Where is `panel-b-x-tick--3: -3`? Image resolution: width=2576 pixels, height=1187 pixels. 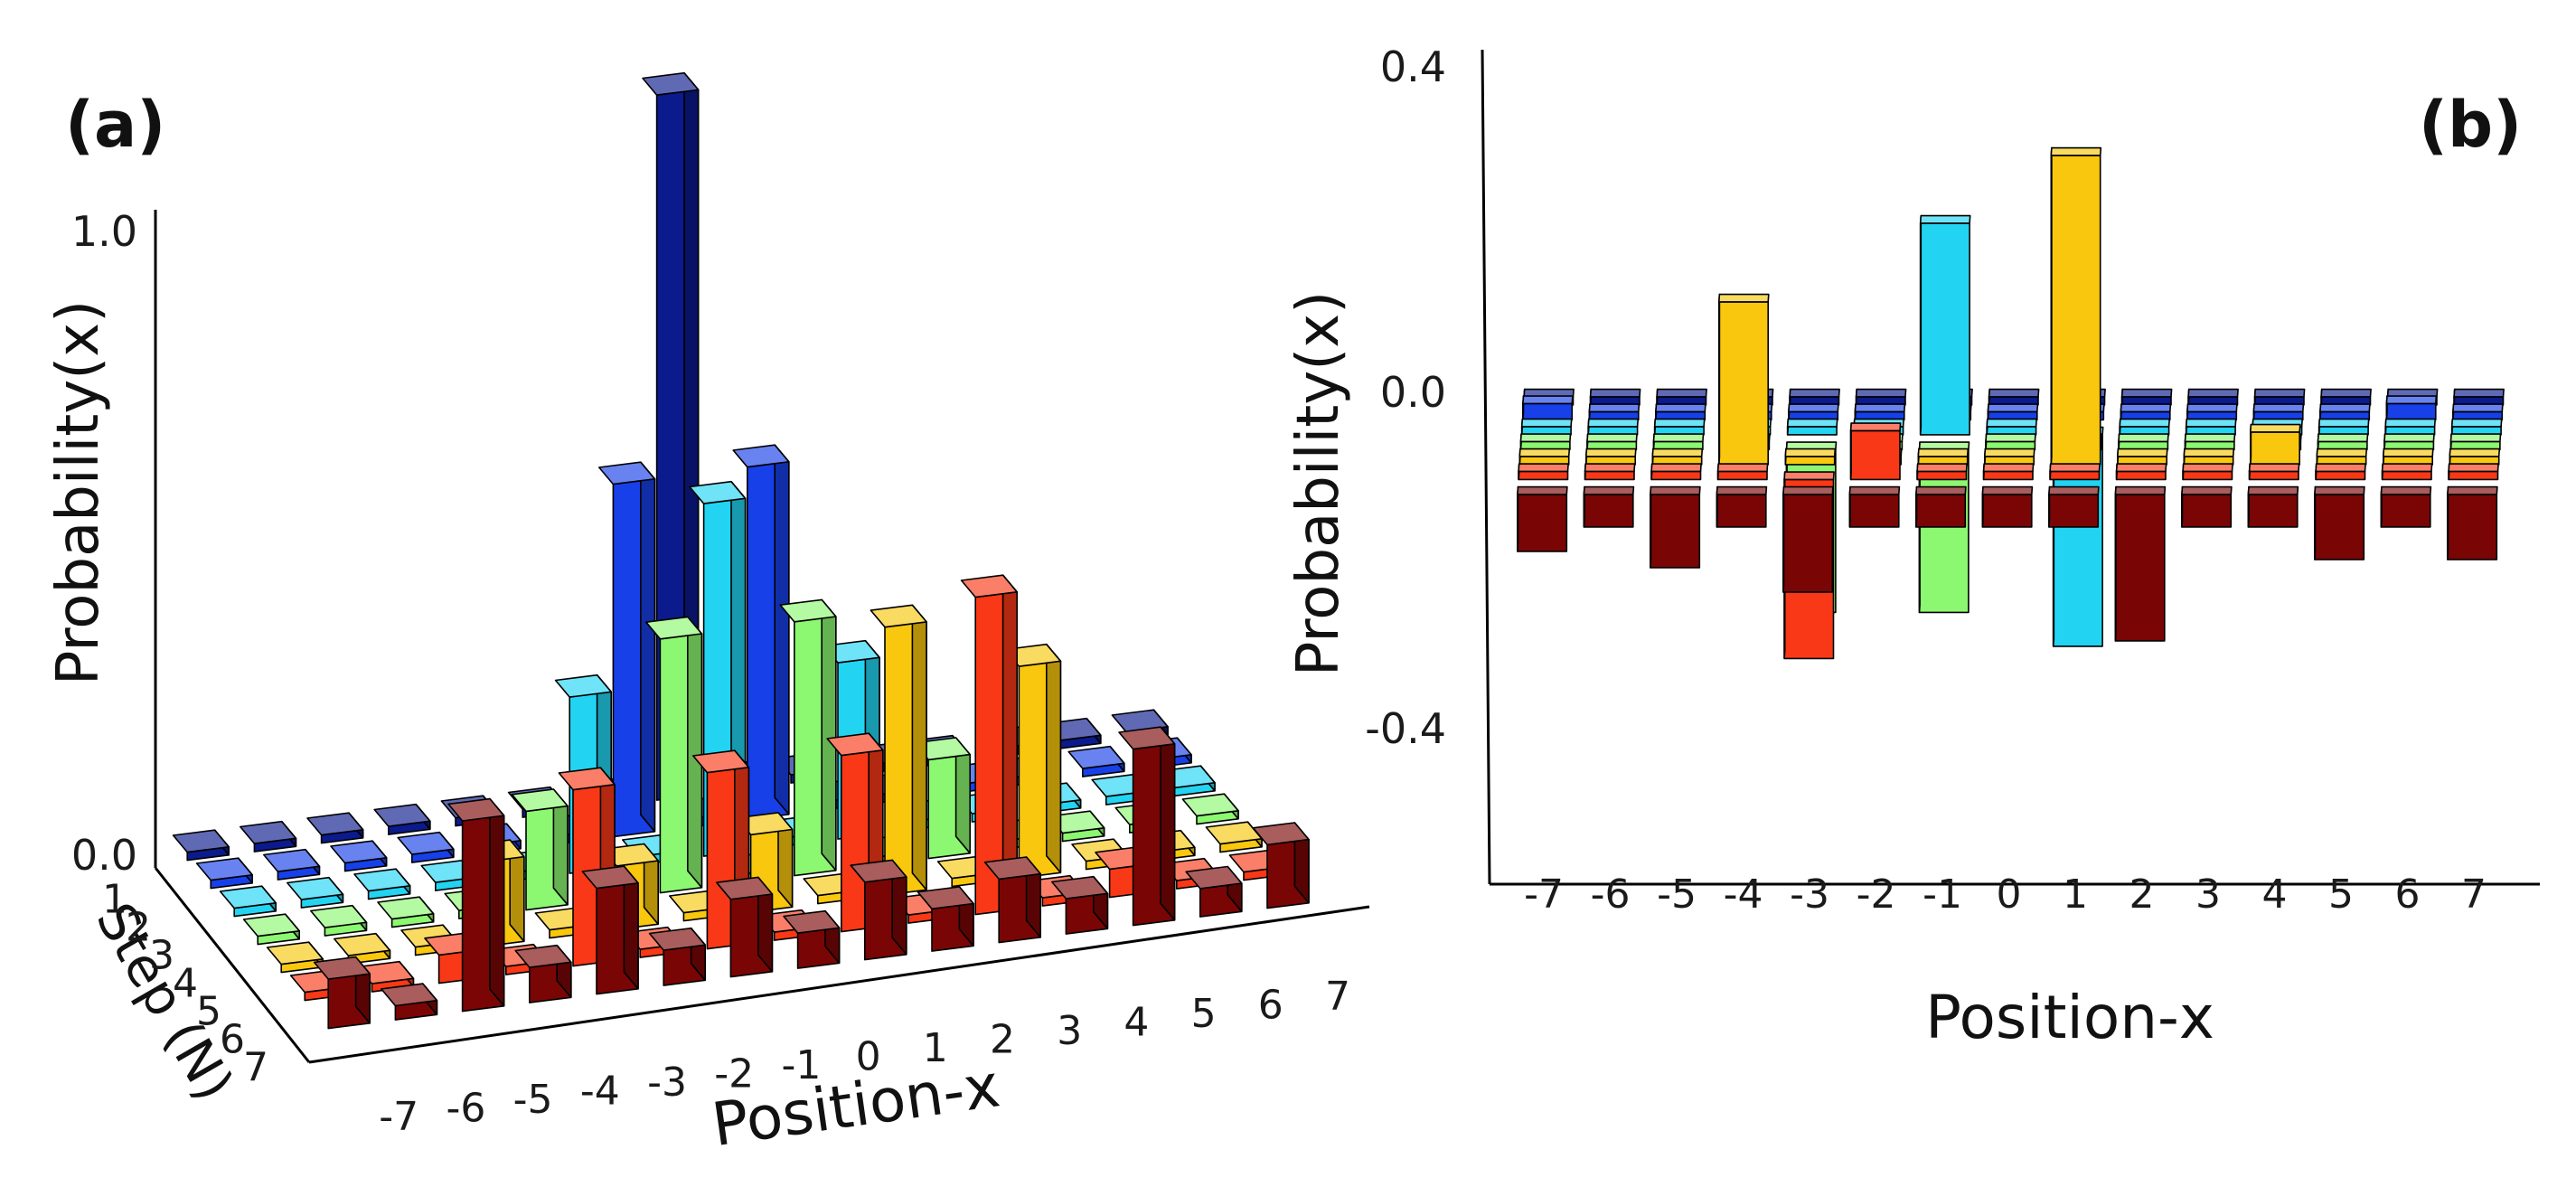 panel-b-x-tick--3: -3 is located at coordinates (1809, 894).